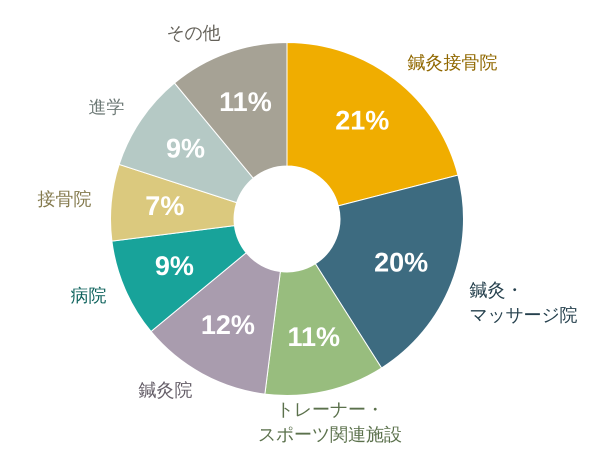 This screenshot has width=600, height=470. Describe the element at coordinates (401, 263) in the screenshot. I see `data-label: 20%` at that location.